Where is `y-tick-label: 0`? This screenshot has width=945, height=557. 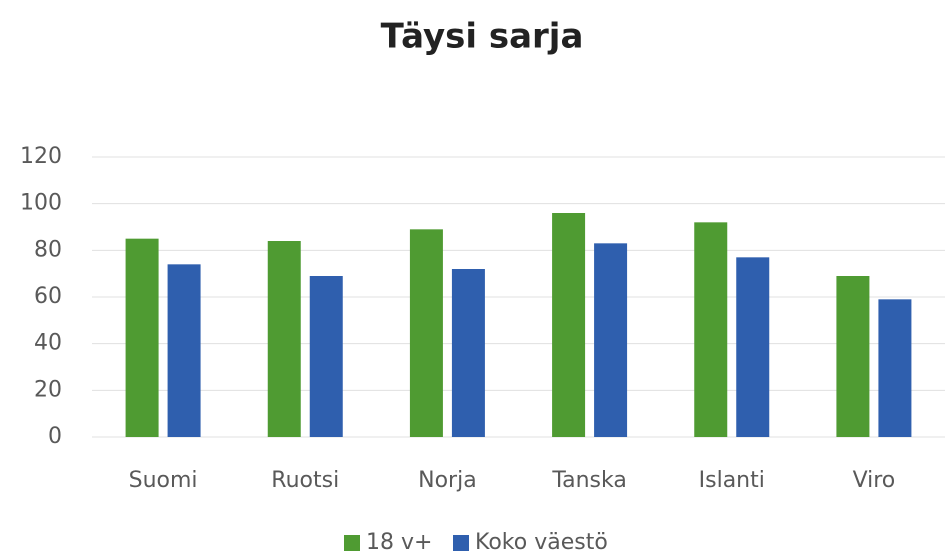
y-tick-label: 0 is located at coordinates (55, 436).